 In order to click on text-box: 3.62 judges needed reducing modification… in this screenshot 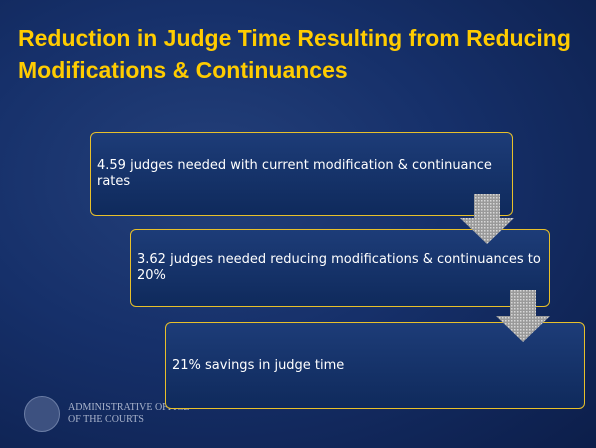, I will do `click(340, 268)`.